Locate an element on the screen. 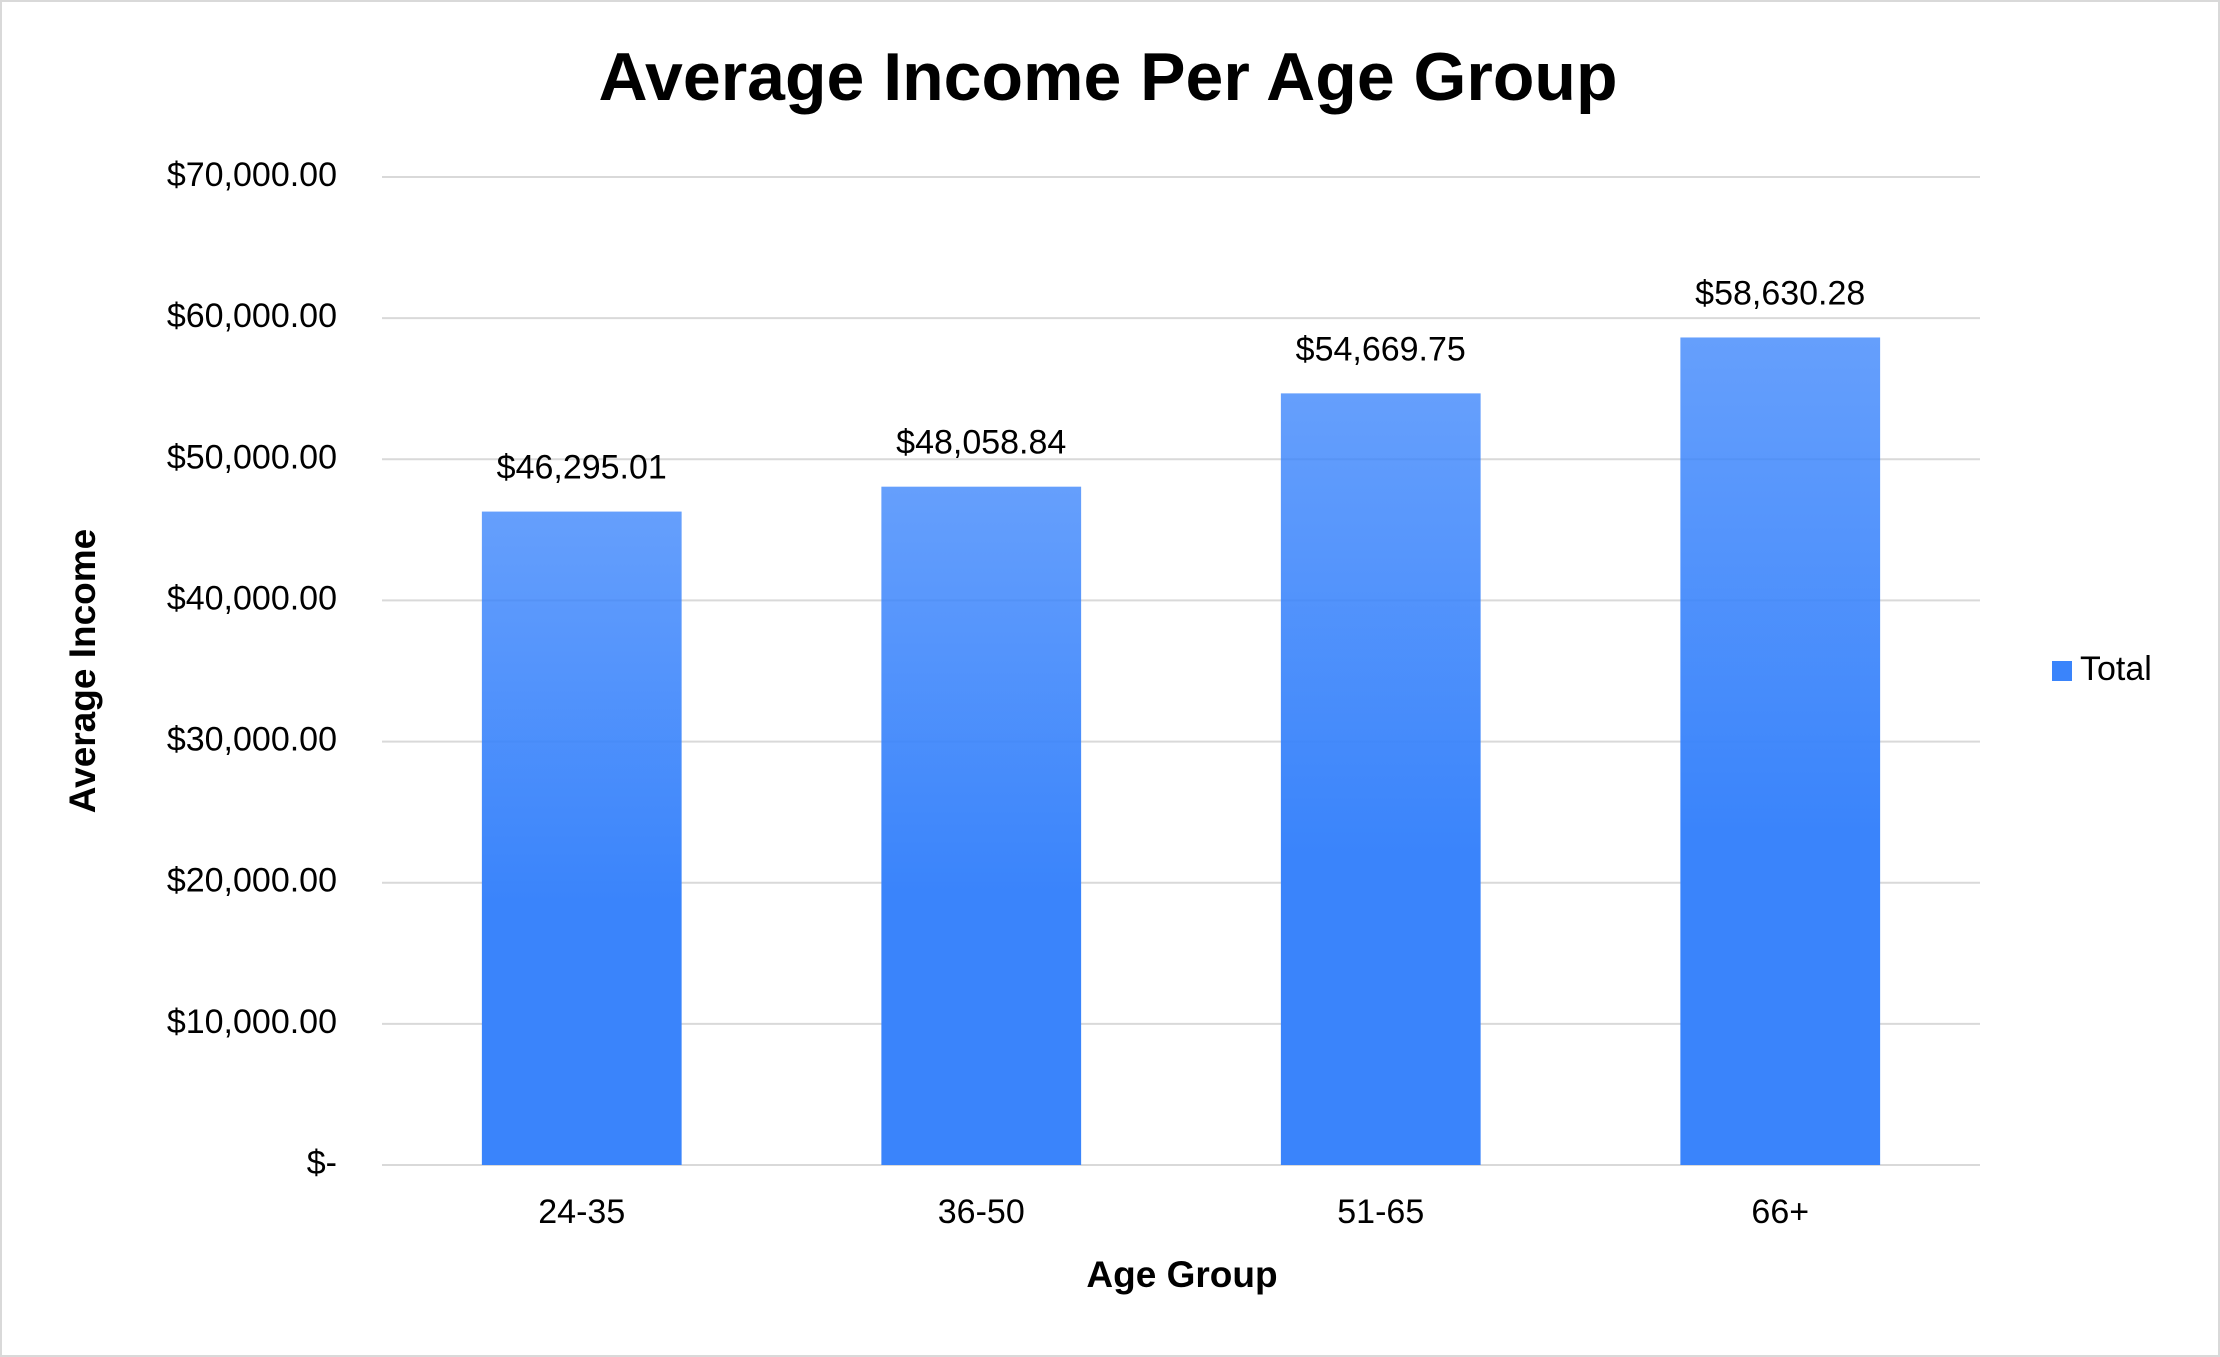  y-tick-label: $50,000.00 is located at coordinates (252, 457).